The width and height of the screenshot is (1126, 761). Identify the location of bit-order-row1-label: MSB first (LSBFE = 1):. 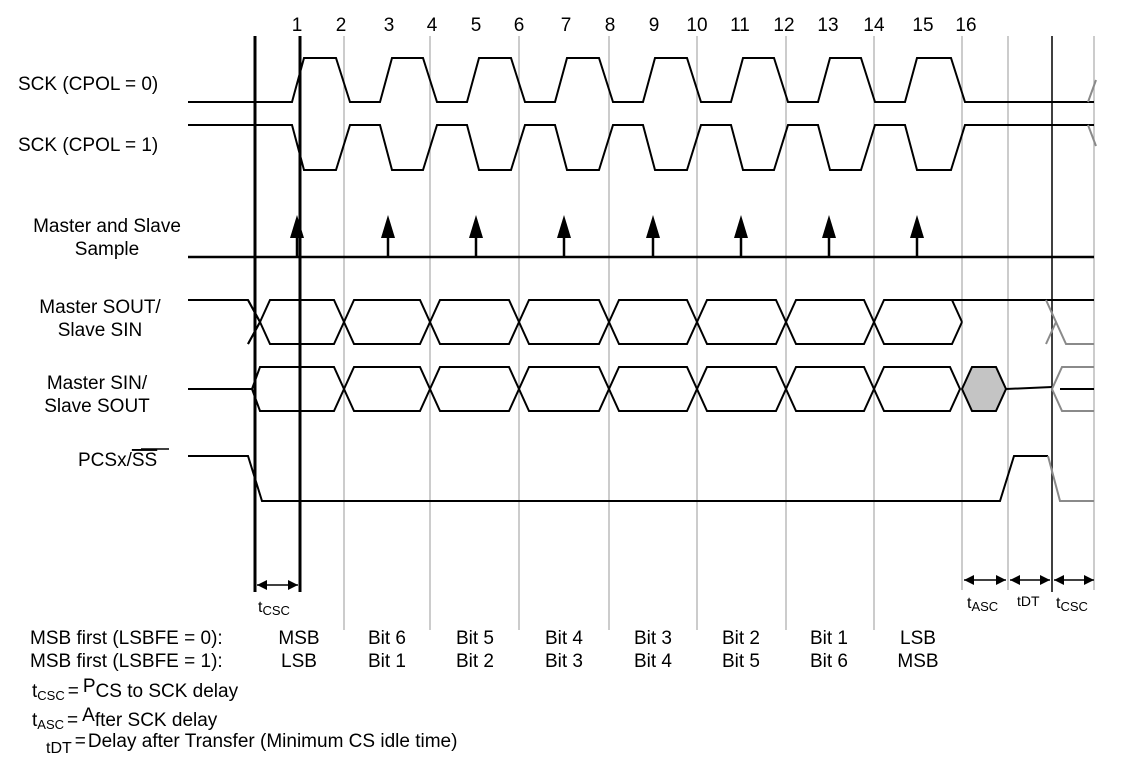
(126, 661).